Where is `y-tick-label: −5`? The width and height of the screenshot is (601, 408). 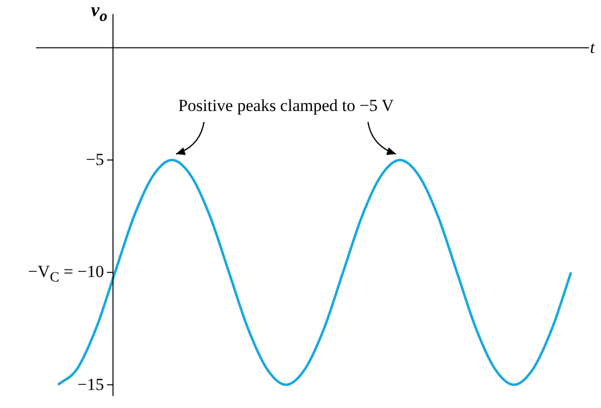
y-tick-label: −5 is located at coordinates (95, 160).